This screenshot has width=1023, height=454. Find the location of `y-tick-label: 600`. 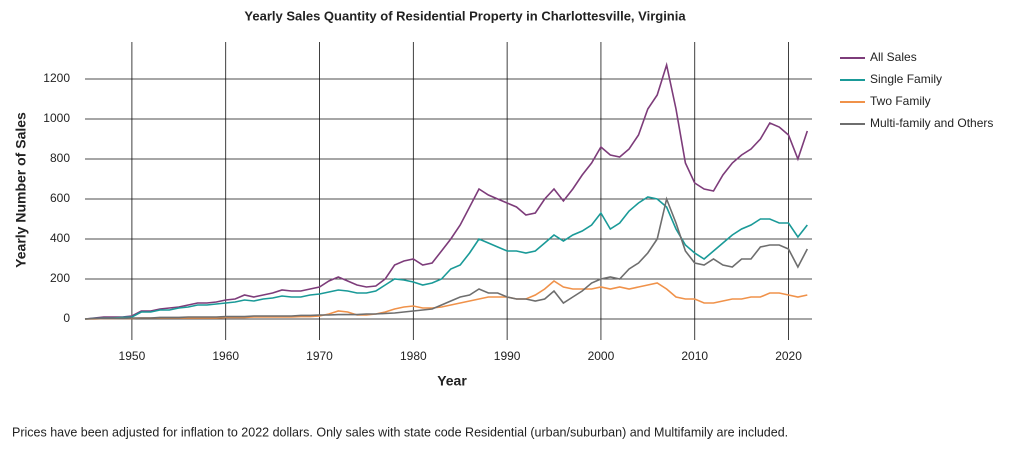

y-tick-label: 600 is located at coordinates (60, 198).